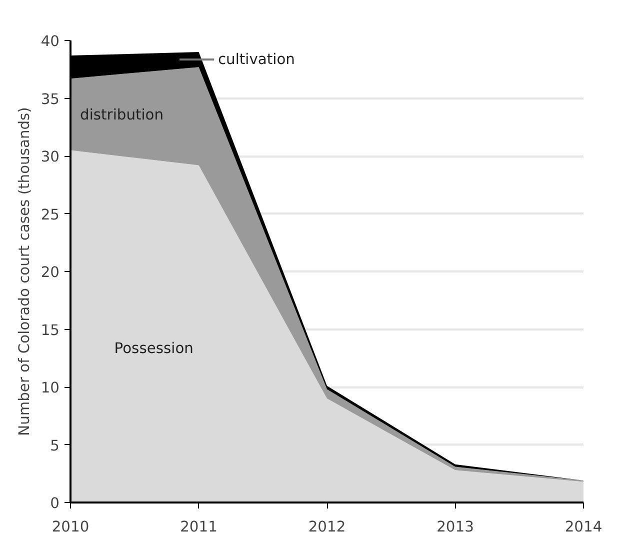 The width and height of the screenshot is (628, 552). I want to click on y-tick-label: 20, so click(50, 272).